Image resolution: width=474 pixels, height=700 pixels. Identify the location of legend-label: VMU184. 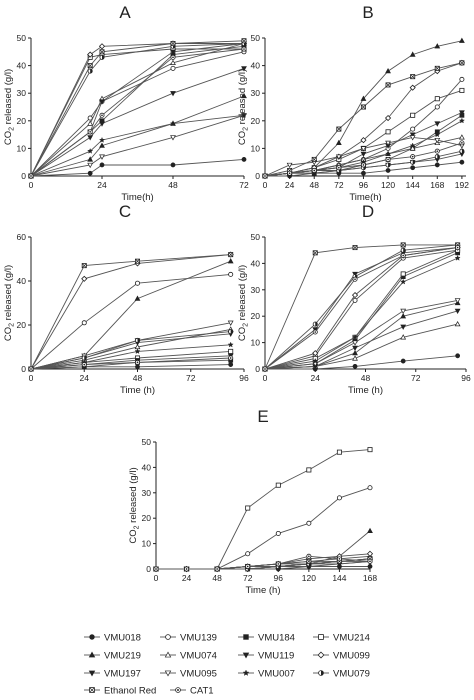
(276, 638).